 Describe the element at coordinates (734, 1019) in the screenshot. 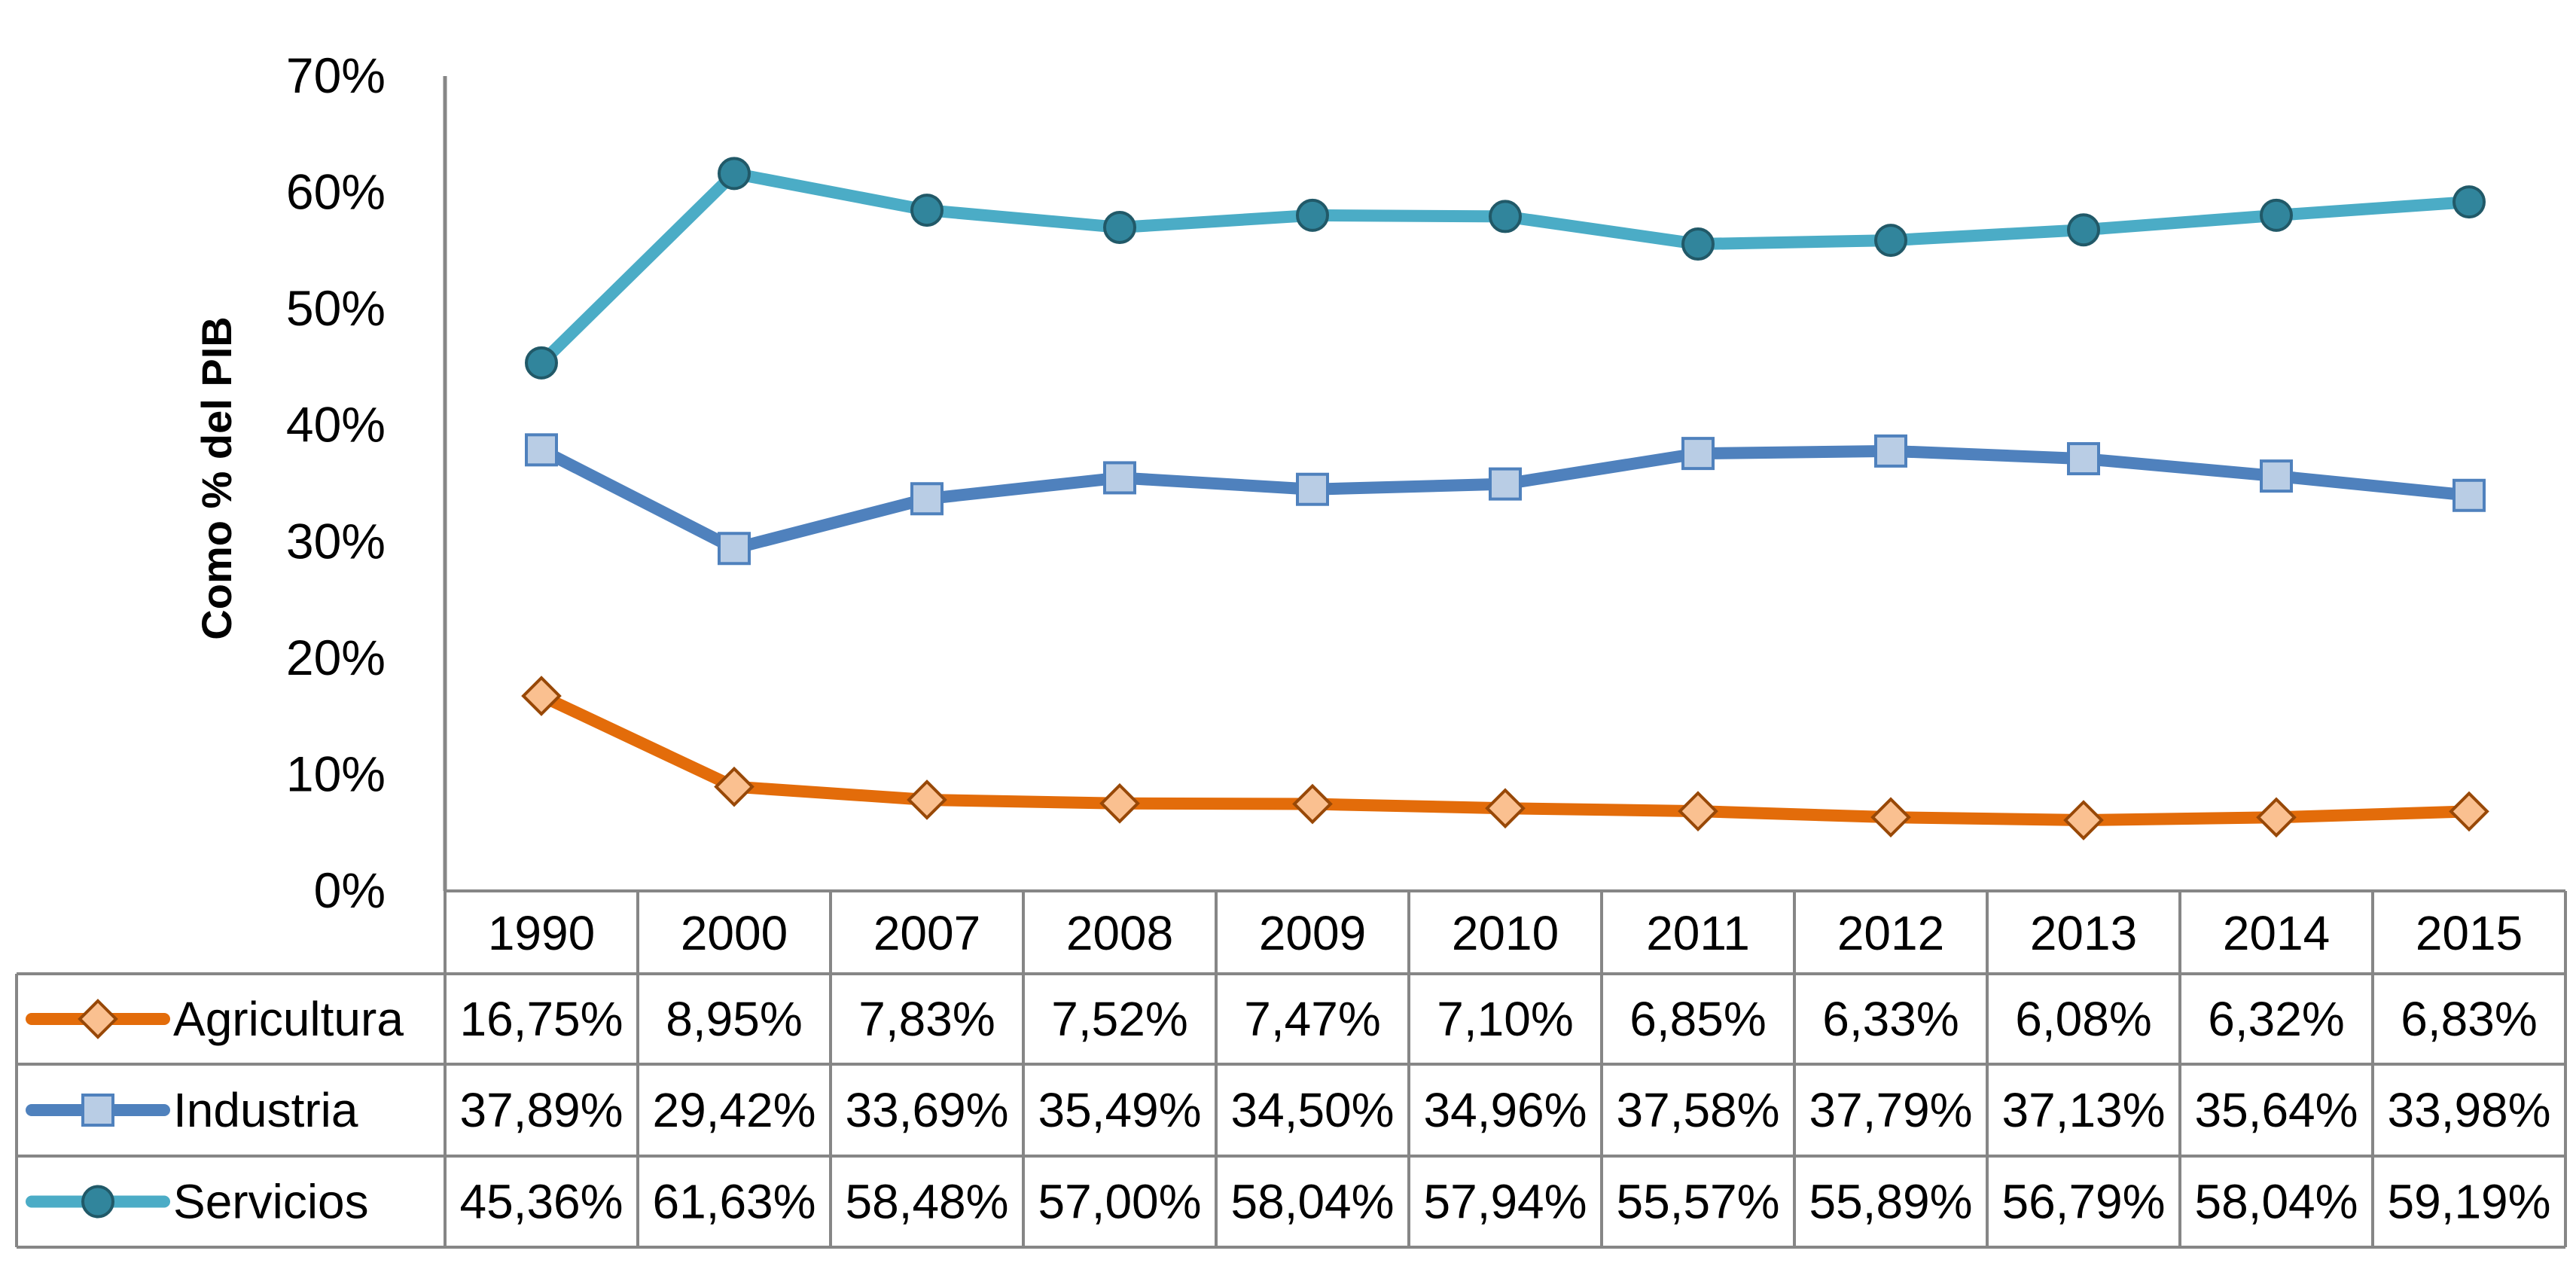

I see `table-cell-value: 8,95%` at that location.